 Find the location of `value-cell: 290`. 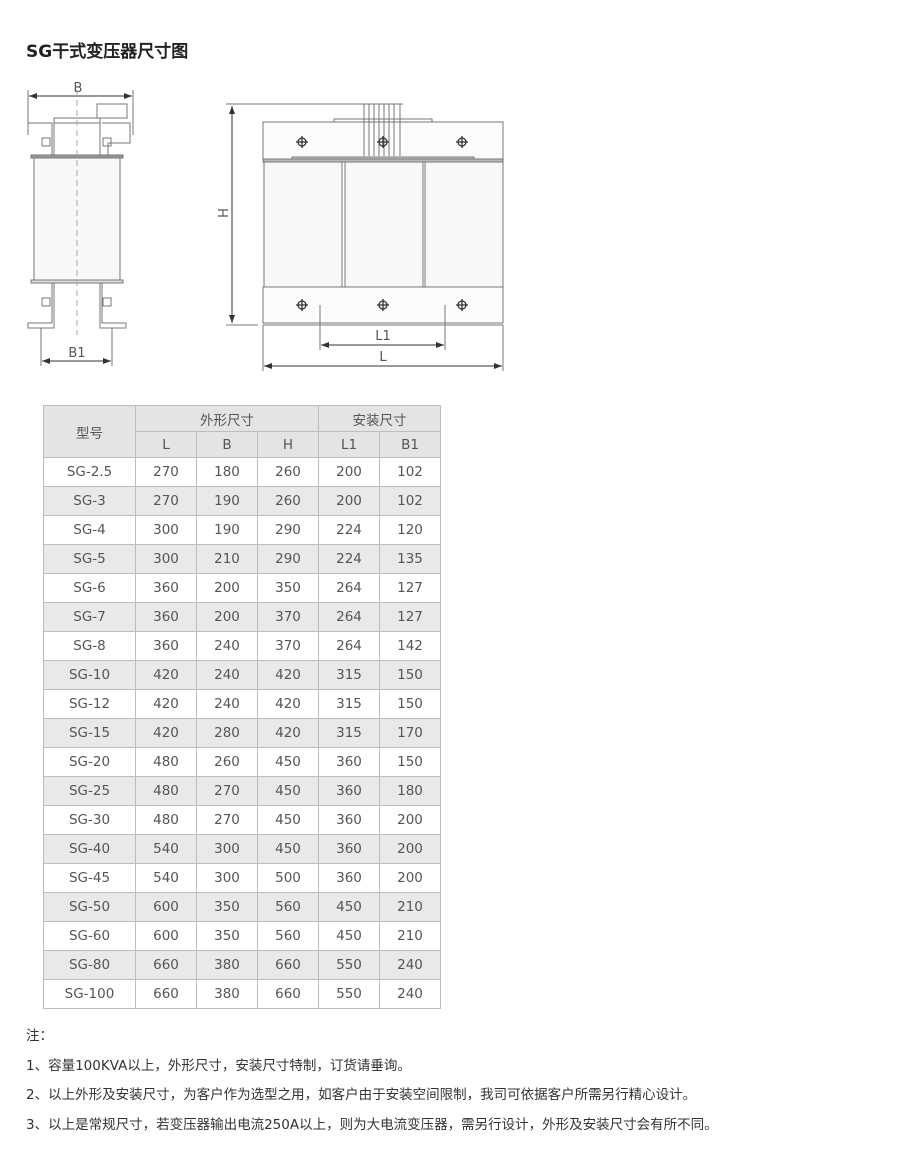

value-cell: 290 is located at coordinates (288, 559).